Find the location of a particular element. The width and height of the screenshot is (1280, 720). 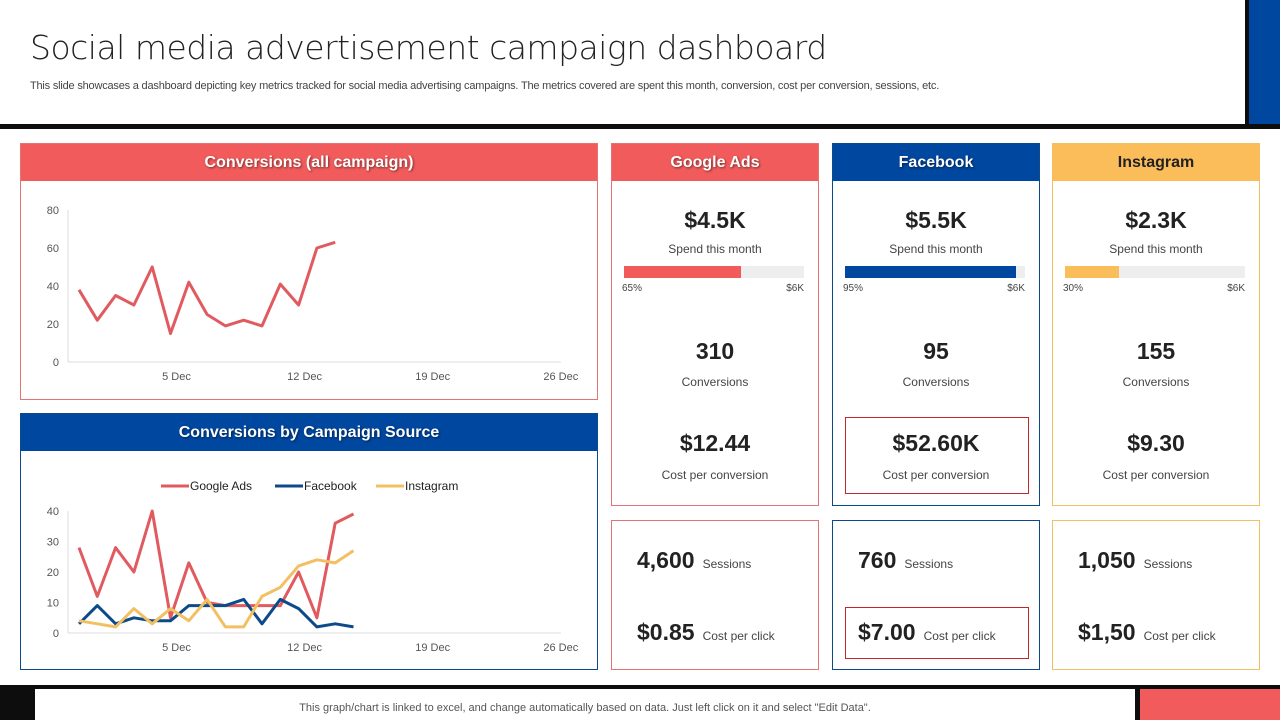

series-line-google-ads is located at coordinates (216, 564).